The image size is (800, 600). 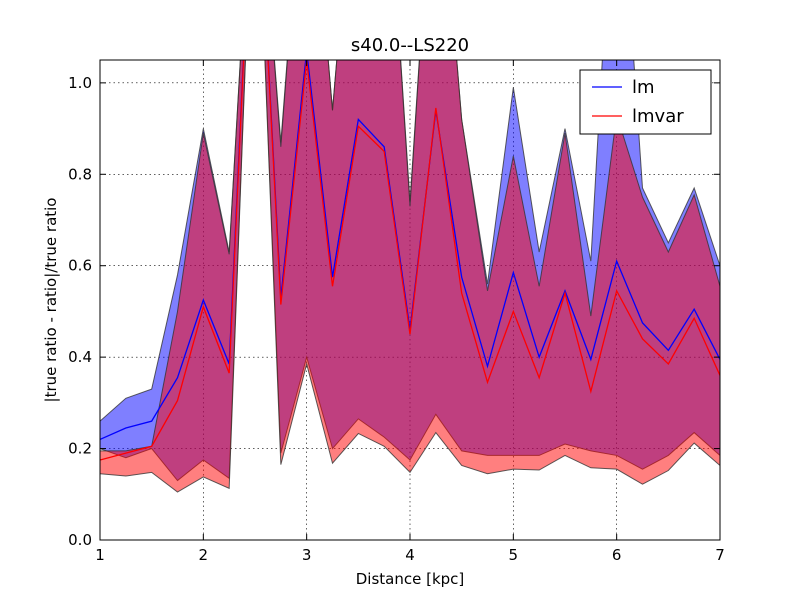 I want to click on x-tick-label: 3, so click(x=307, y=555).